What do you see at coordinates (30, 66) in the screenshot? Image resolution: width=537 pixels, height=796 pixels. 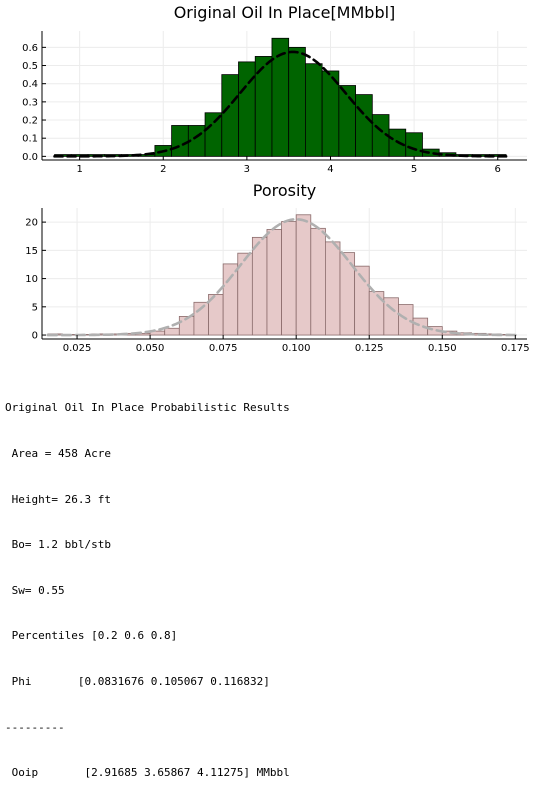 I see `ooip-ytick-label: 0.5` at bounding box center [30, 66].